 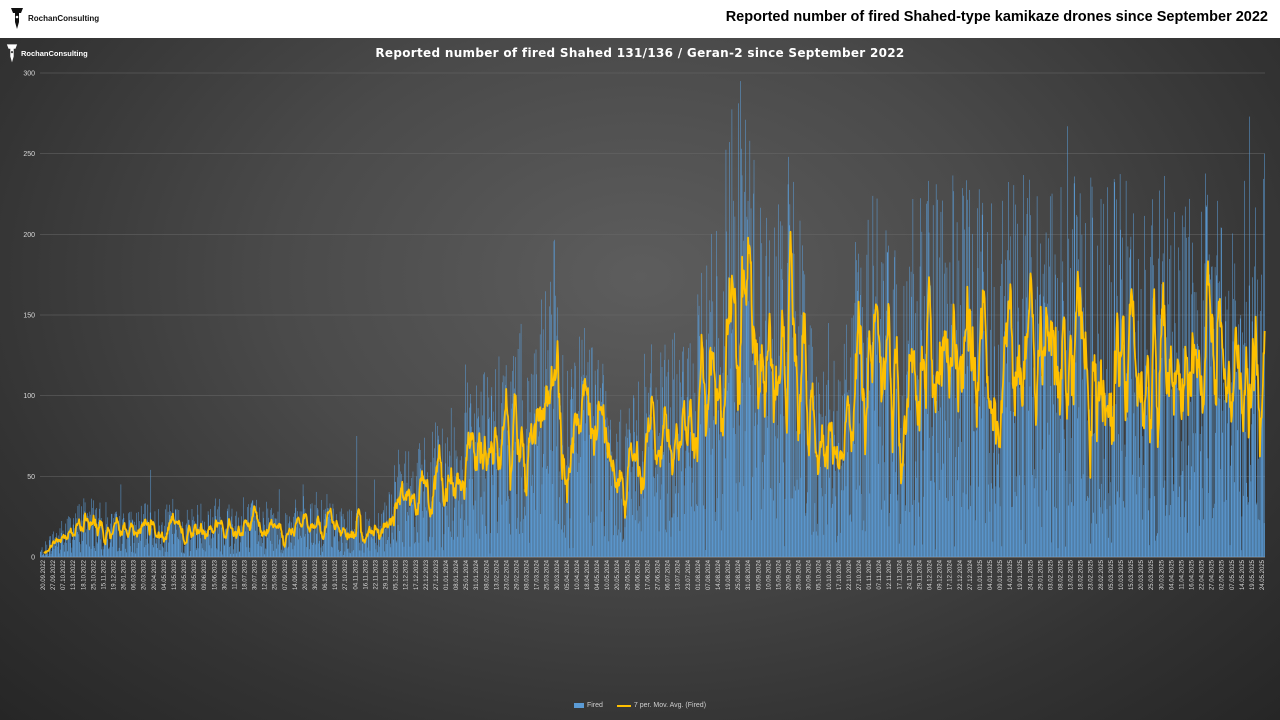 What do you see at coordinates (1082, 574) in the screenshot?
I see `x-tick-label: 18.02.2025` at bounding box center [1082, 574].